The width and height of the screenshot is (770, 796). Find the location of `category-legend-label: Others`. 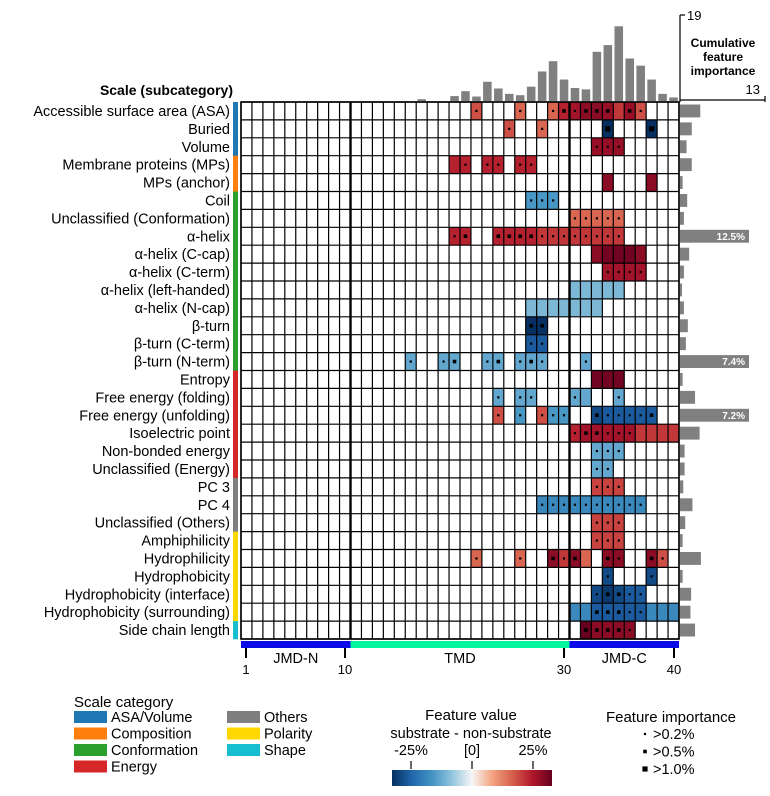

category-legend-label: Others is located at coordinates (286, 718).